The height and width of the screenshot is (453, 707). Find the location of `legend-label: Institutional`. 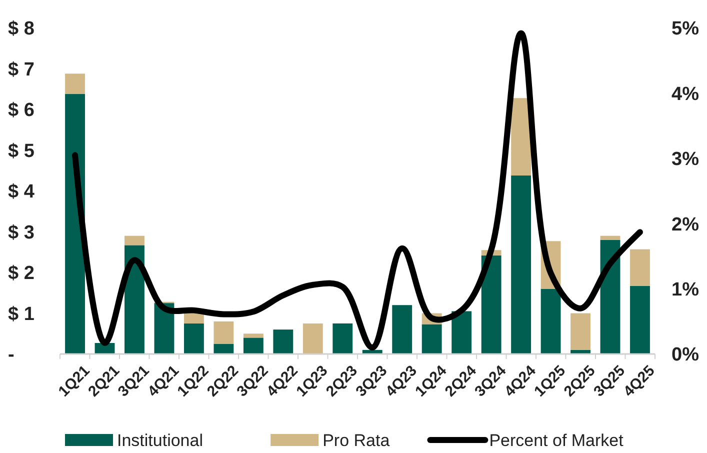

legend-label: Institutional is located at coordinates (160, 440).